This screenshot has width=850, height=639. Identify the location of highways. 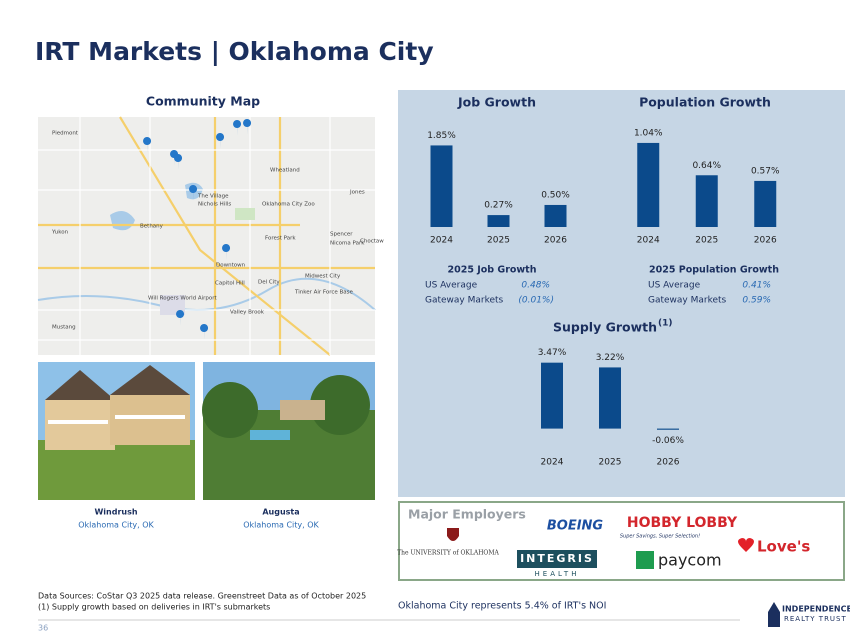
(206, 236).